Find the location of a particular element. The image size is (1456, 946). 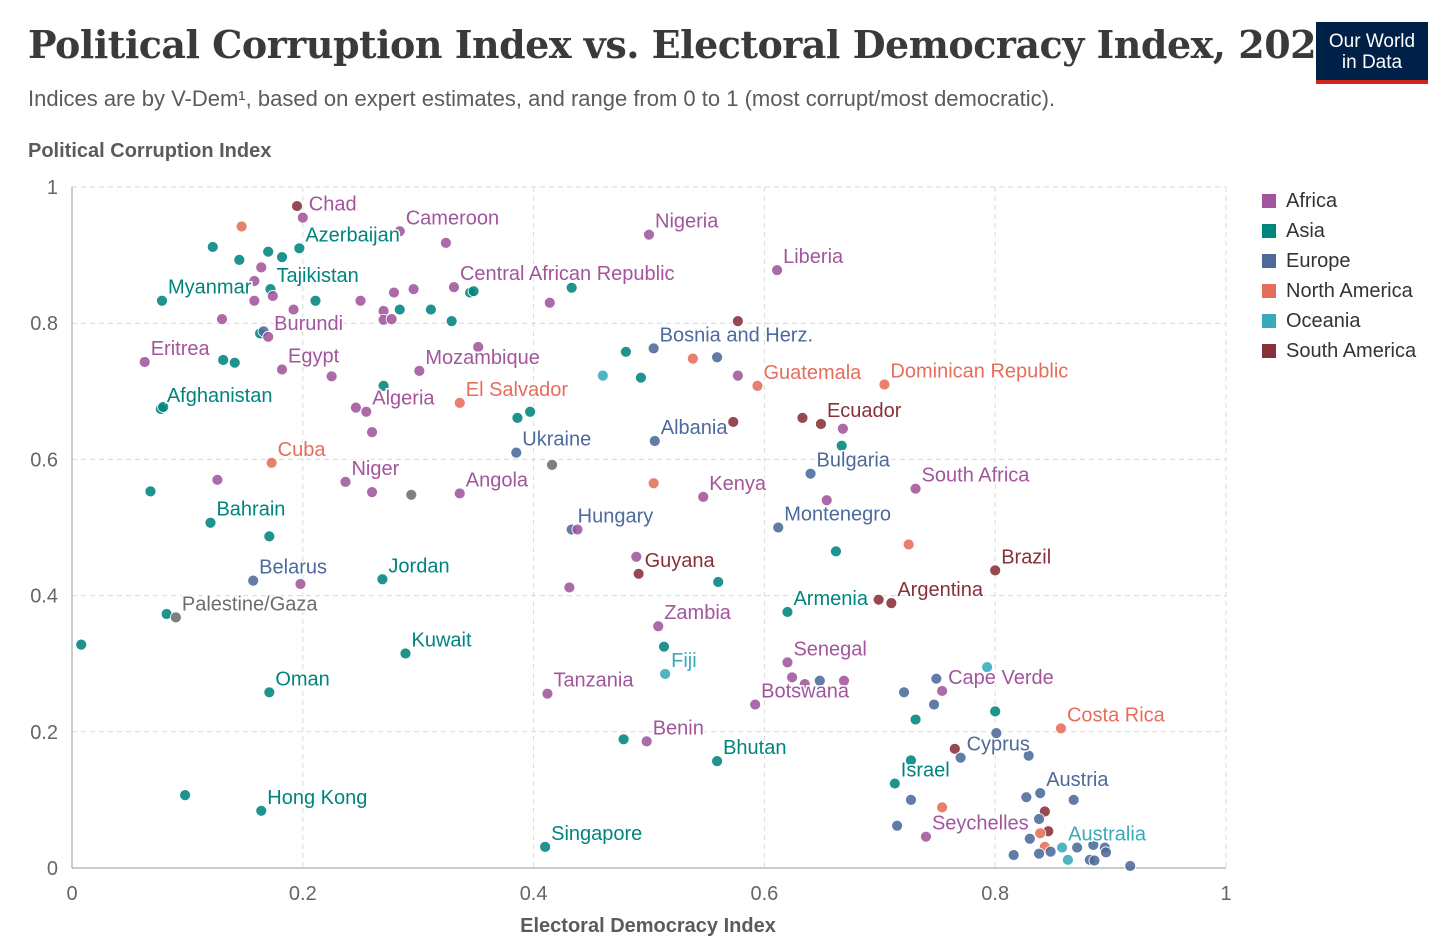

point-label: Fiji is located at coordinates (684, 661).